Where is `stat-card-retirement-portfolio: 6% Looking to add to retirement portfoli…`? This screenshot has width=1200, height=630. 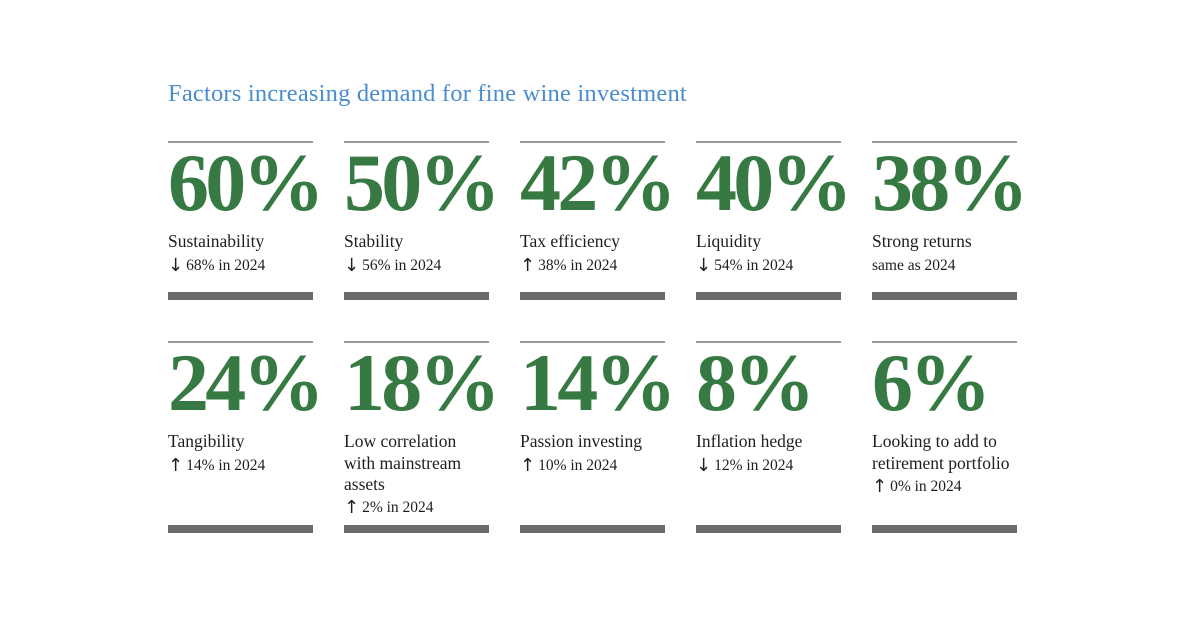 stat-card-retirement-portfolio: 6% Looking to add to retirement portfoli… is located at coordinates (944, 437).